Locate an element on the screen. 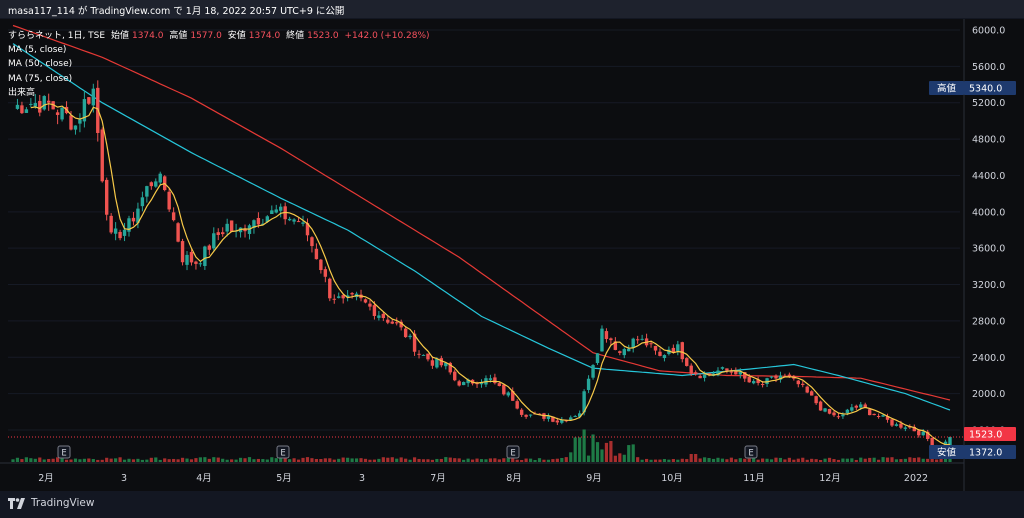 Image resolution: width=1024 pixels, height=518 pixels. low-badge-value-label: 1372.0 is located at coordinates (985, 453).